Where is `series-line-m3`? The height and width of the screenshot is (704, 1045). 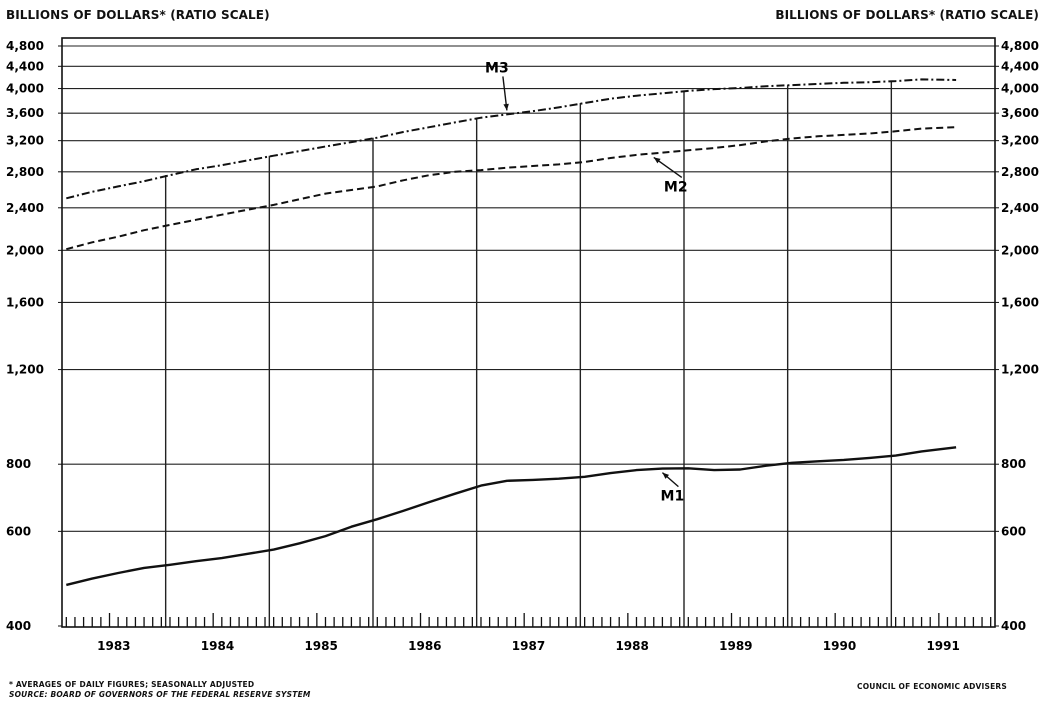 series-line-m3 is located at coordinates (511, 139).